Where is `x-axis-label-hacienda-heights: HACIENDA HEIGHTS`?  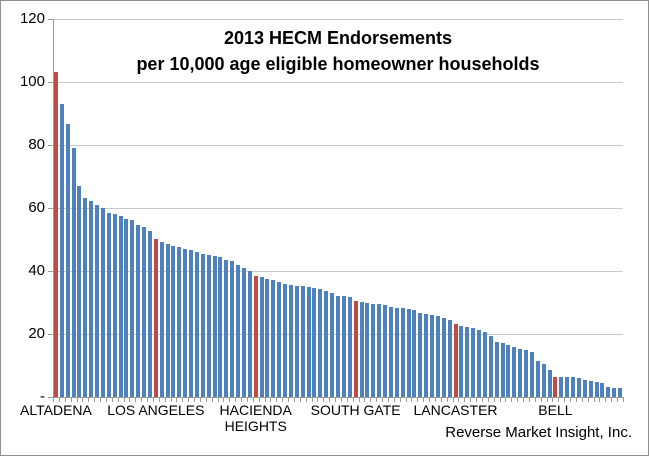
x-axis-label-hacienda-heights: HACIENDA HEIGHTS is located at coordinates (255, 418).